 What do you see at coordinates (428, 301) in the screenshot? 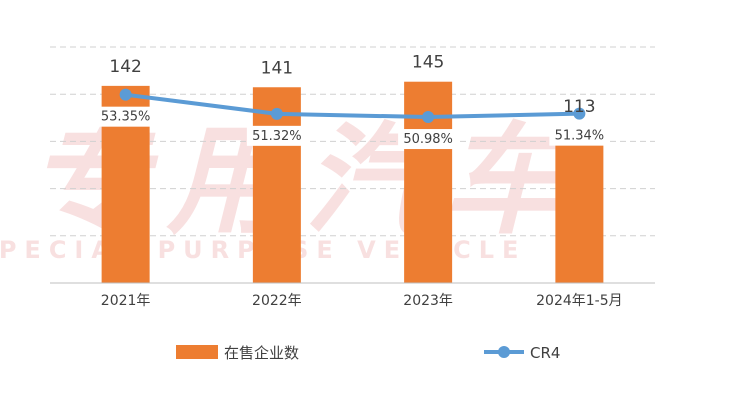
I see `x-tick-label: 2023年` at bounding box center [428, 301].